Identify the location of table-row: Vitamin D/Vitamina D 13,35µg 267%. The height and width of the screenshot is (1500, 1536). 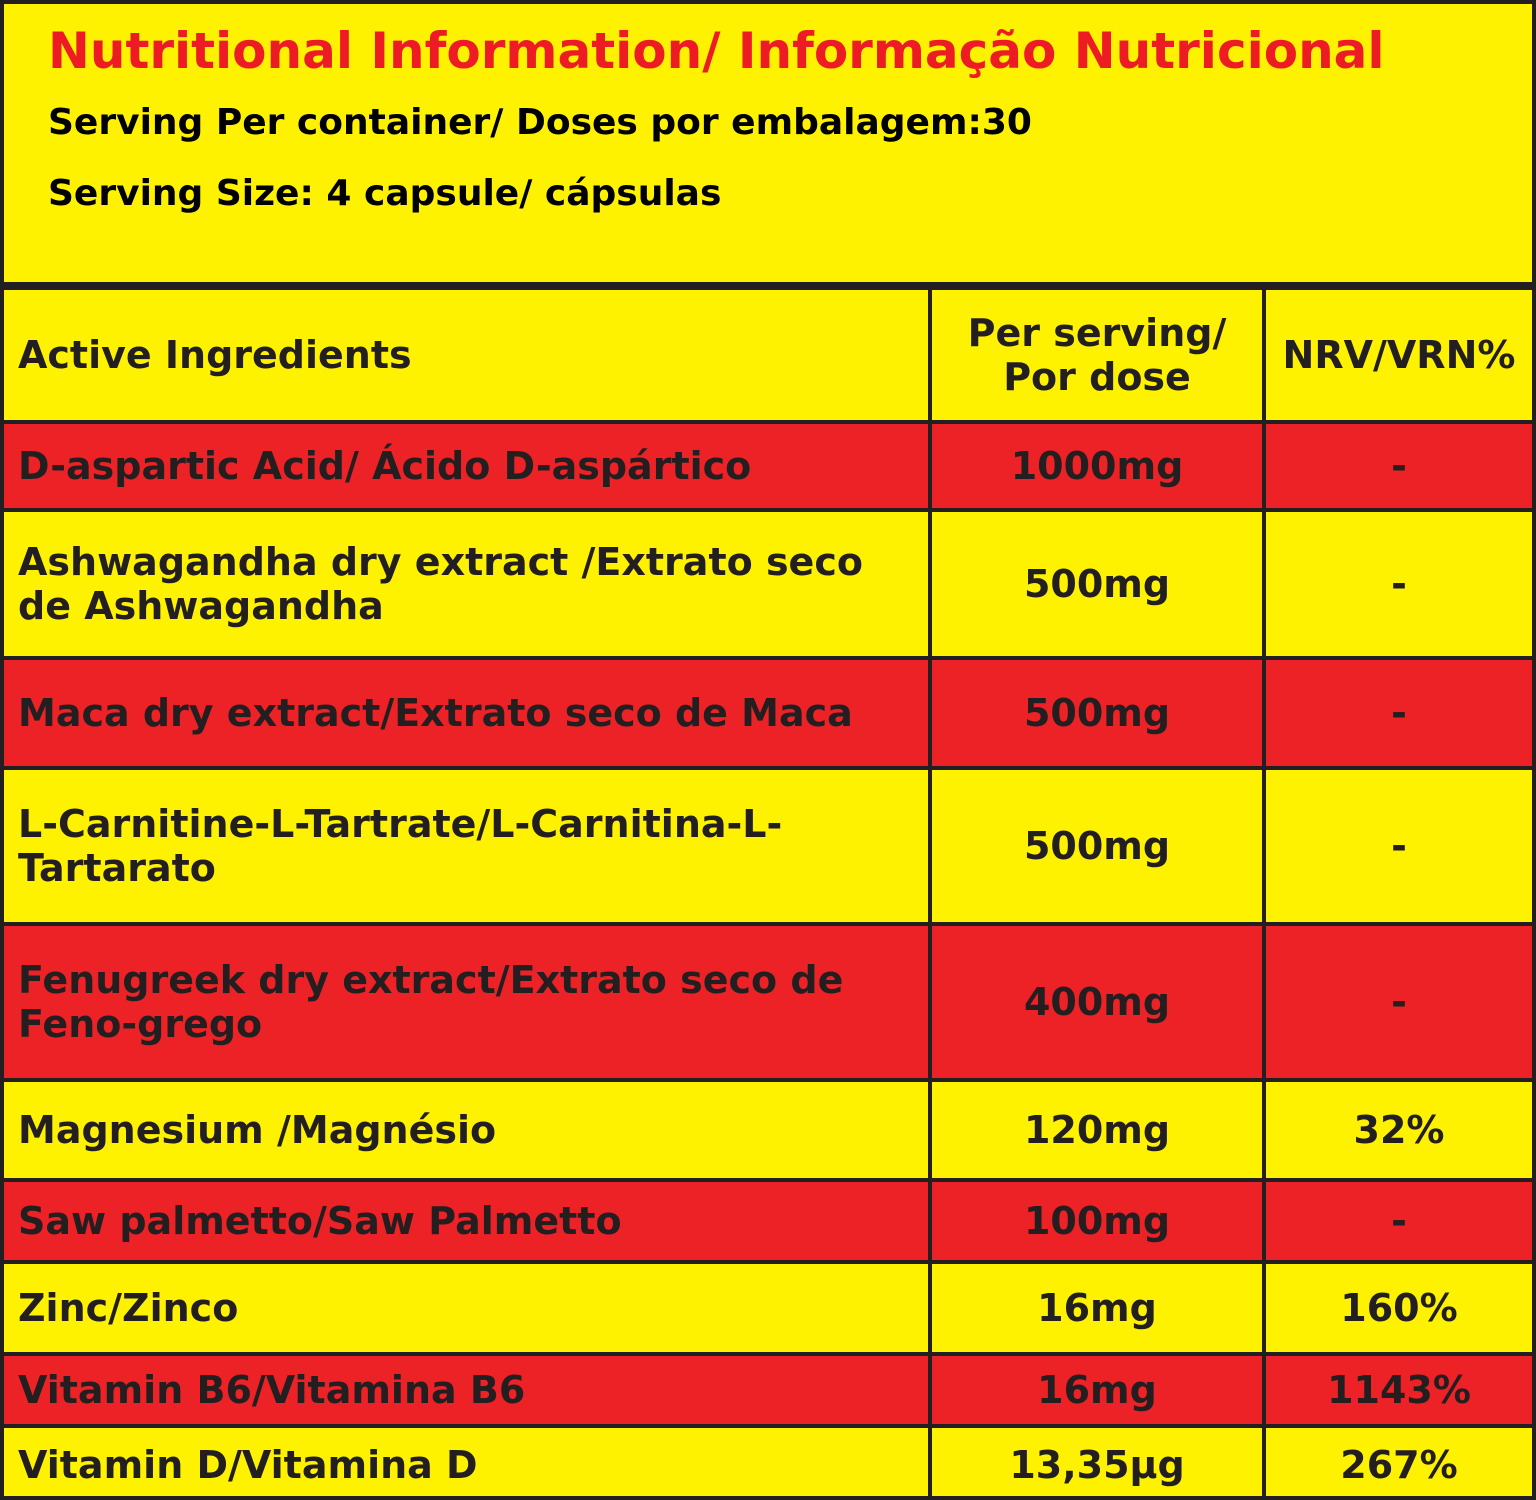
(768, 1462).